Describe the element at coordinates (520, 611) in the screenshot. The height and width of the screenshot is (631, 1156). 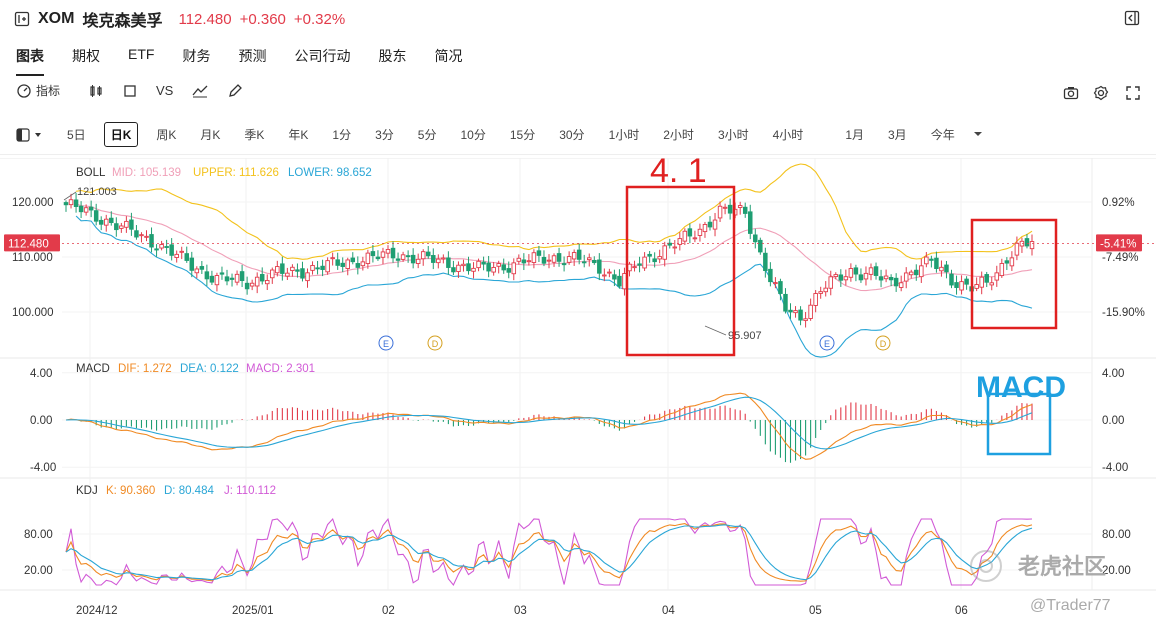
I see `time-axis-label: 03` at that location.